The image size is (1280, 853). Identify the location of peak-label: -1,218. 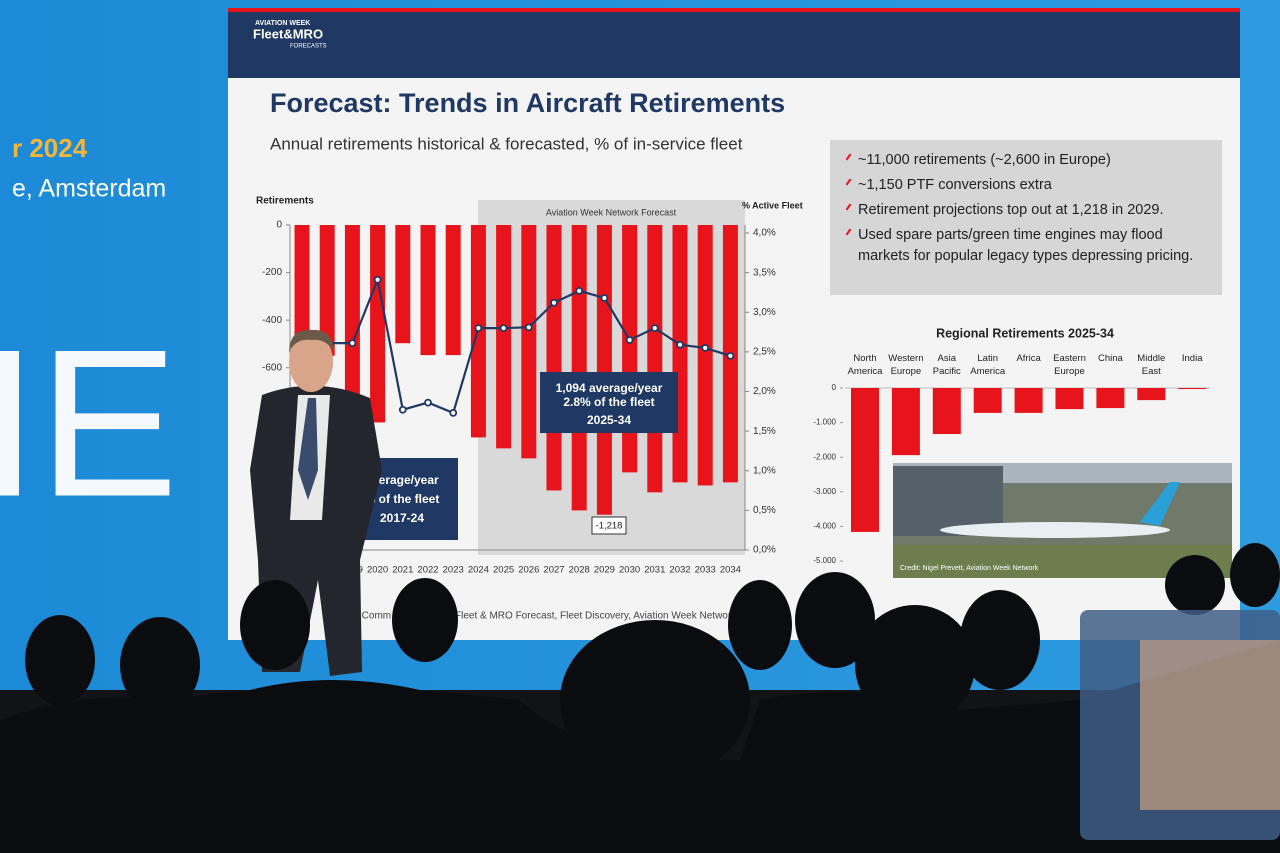
(609, 526).